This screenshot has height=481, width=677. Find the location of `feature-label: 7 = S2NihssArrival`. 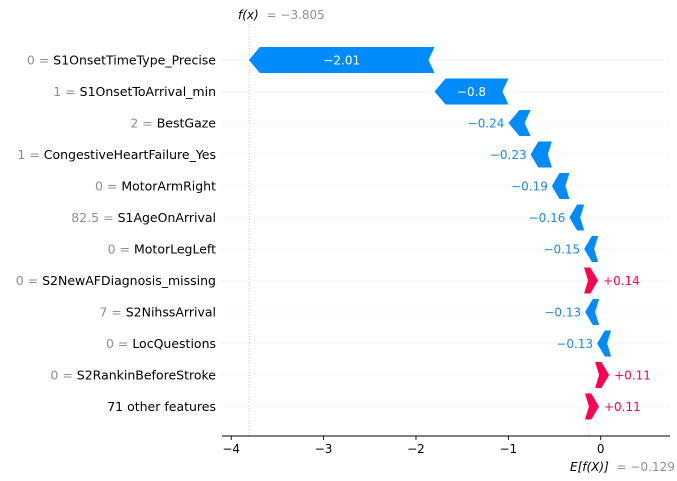

feature-label: 7 = S2NihssArrival is located at coordinates (157, 312).